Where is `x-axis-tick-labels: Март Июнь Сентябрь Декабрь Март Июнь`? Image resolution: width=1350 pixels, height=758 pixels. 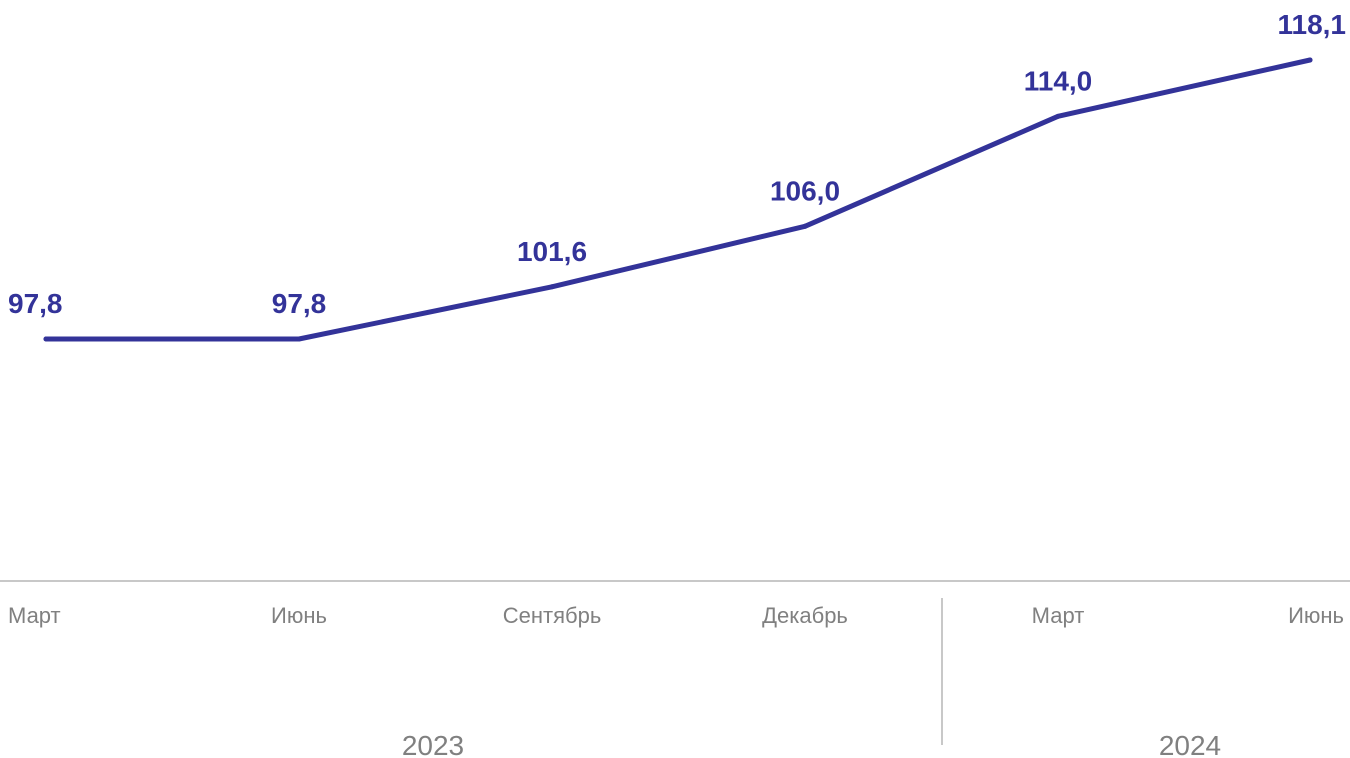 x-axis-tick-labels: Март Июнь Сентябрь Декабрь Март Июнь is located at coordinates (676, 615).